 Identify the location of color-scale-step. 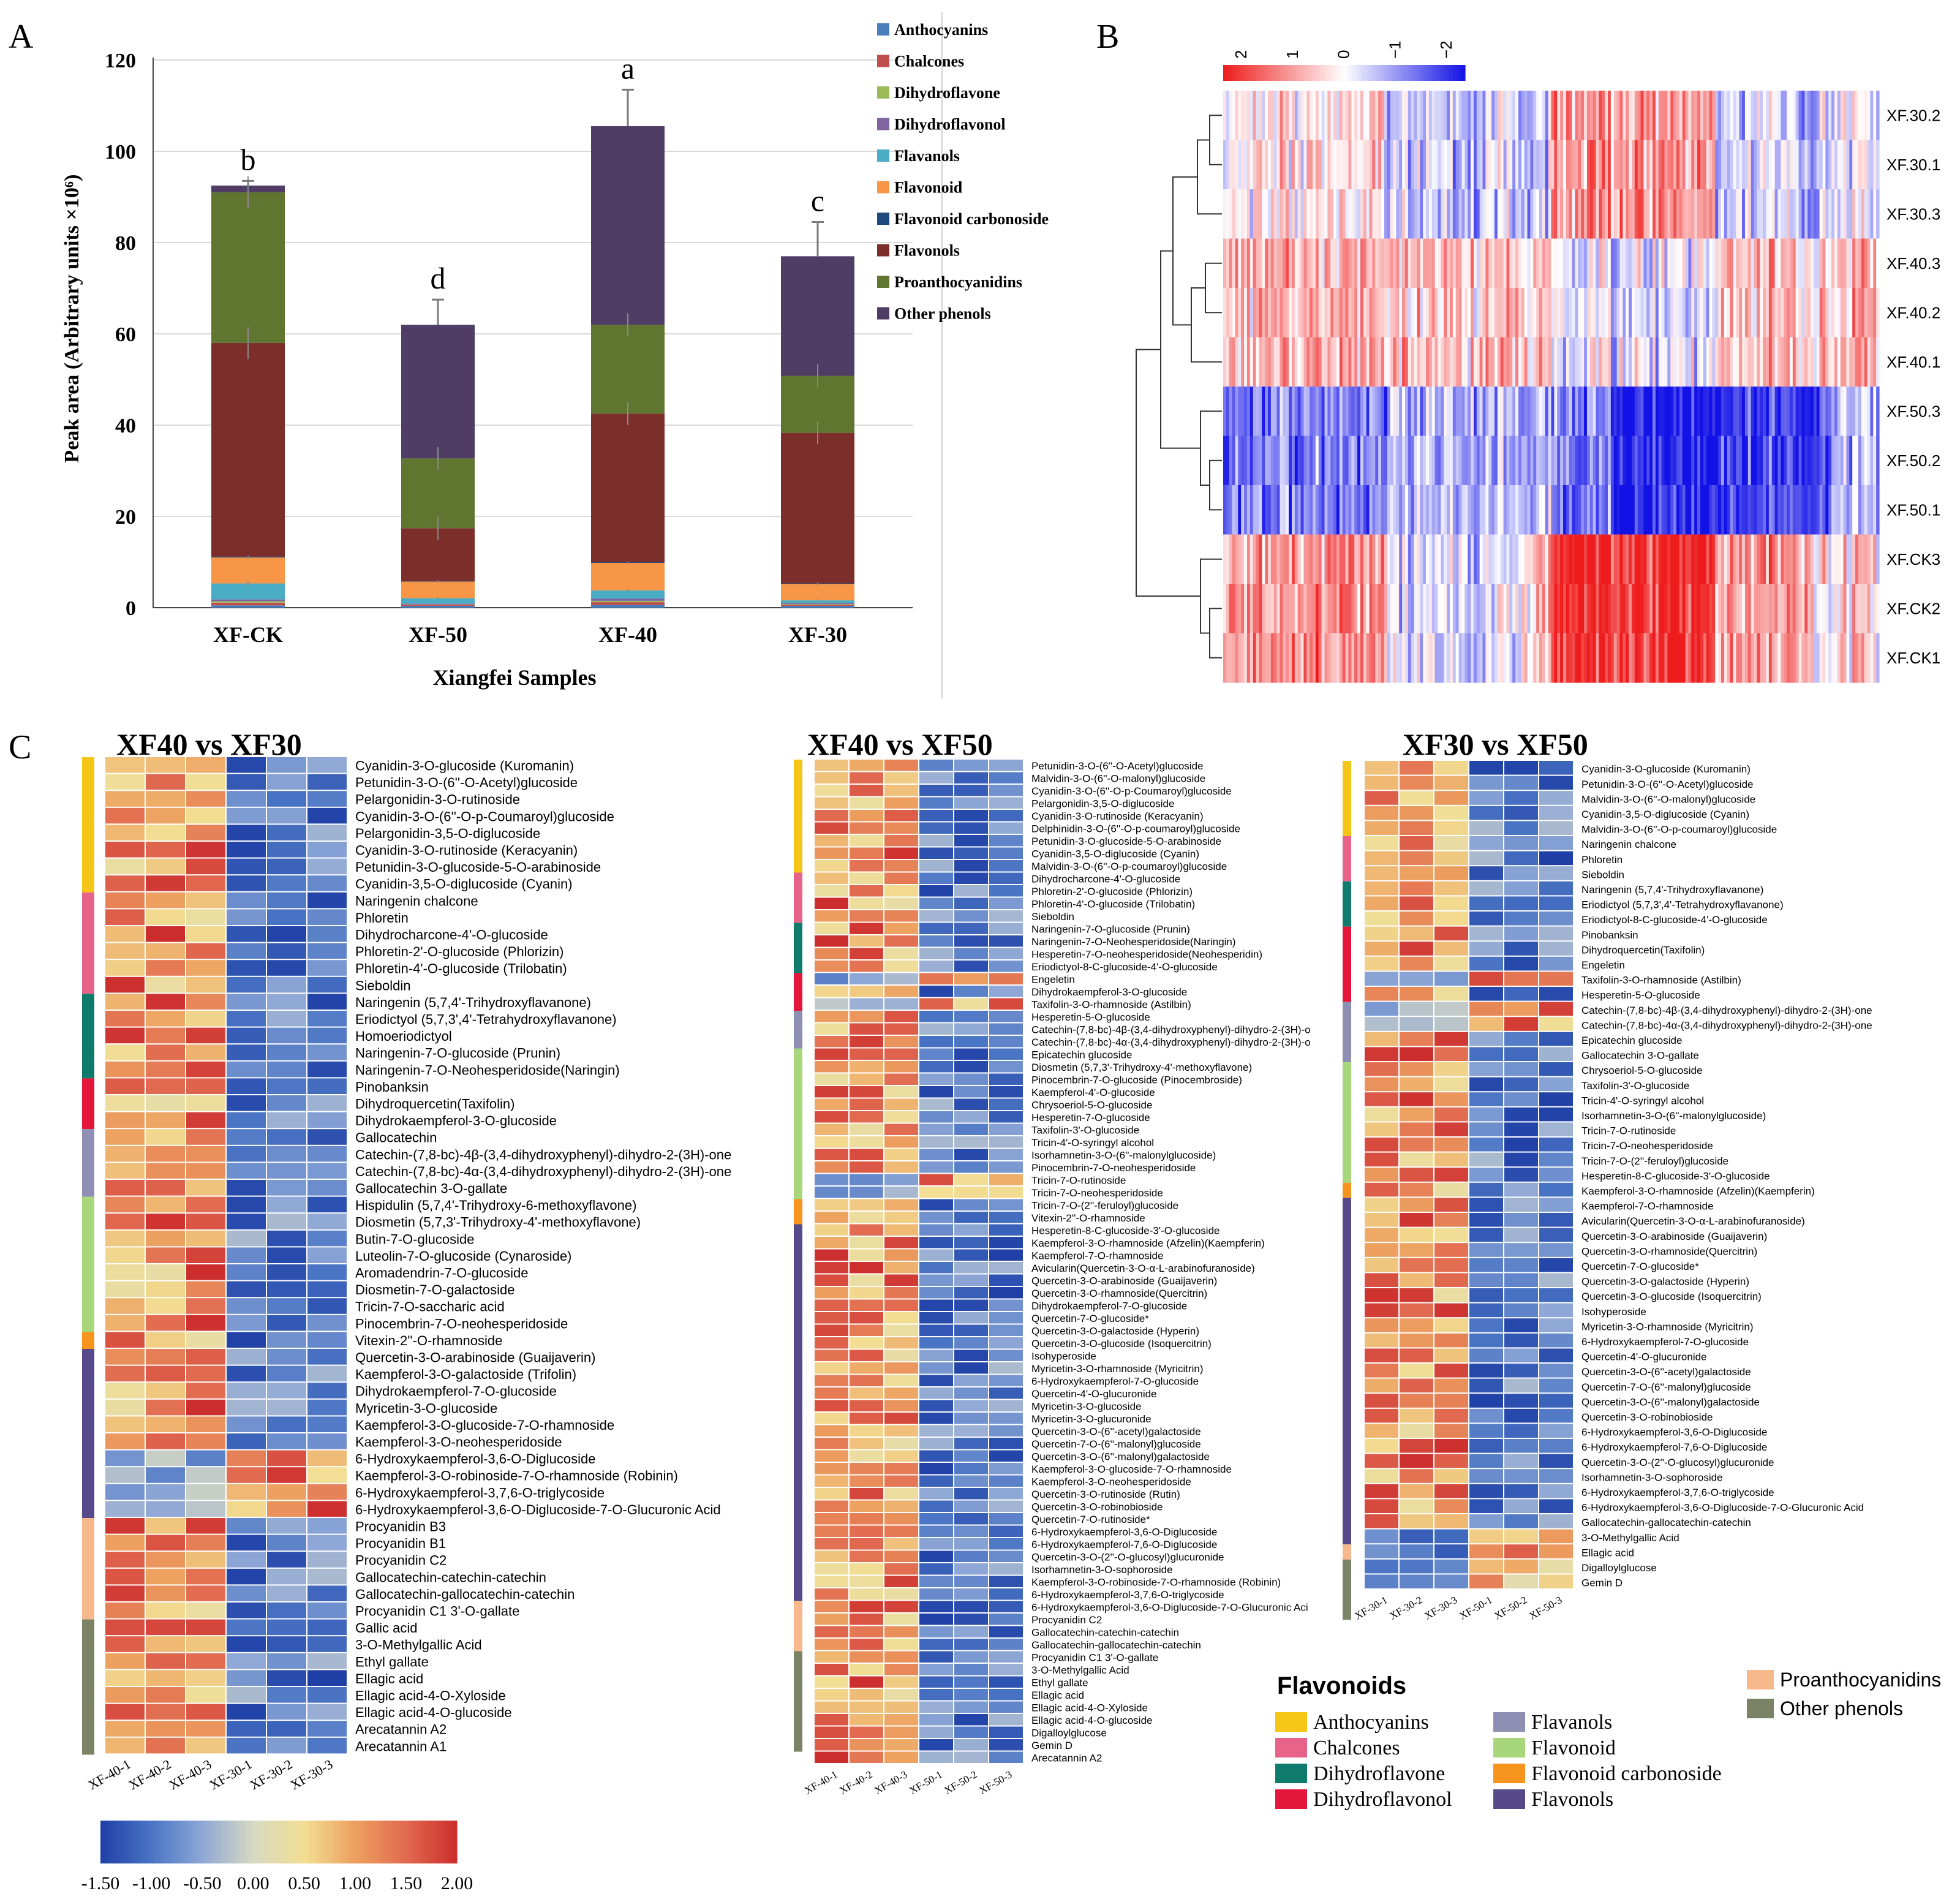
(1303, 73).